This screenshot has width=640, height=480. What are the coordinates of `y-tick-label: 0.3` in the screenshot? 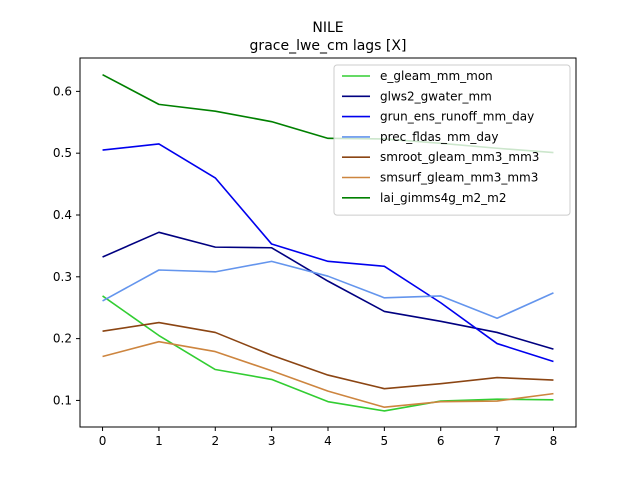 It's located at (62, 277).